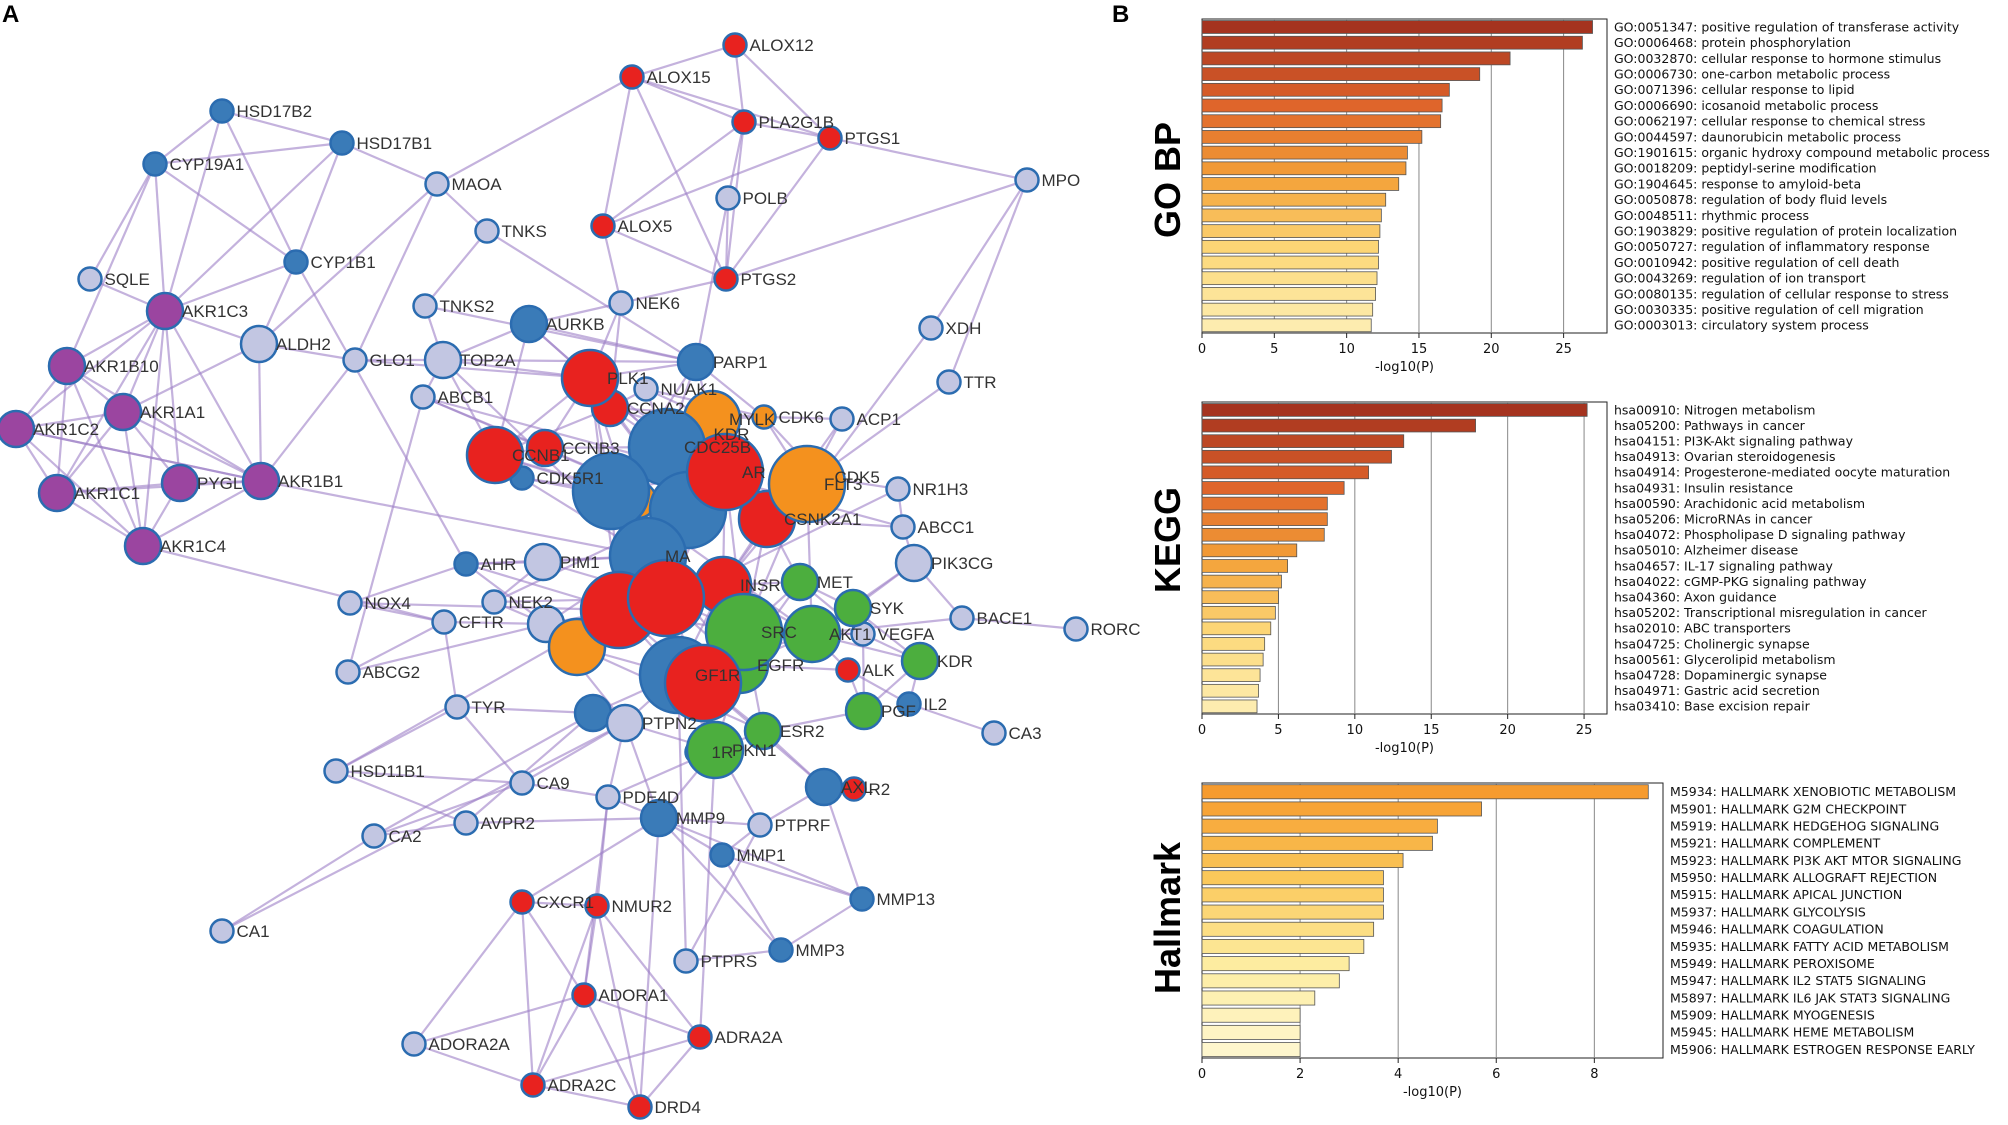 This screenshot has width=2008, height=1125. Describe the element at coordinates (842, 419) in the screenshot. I see `node-acp1` at that location.